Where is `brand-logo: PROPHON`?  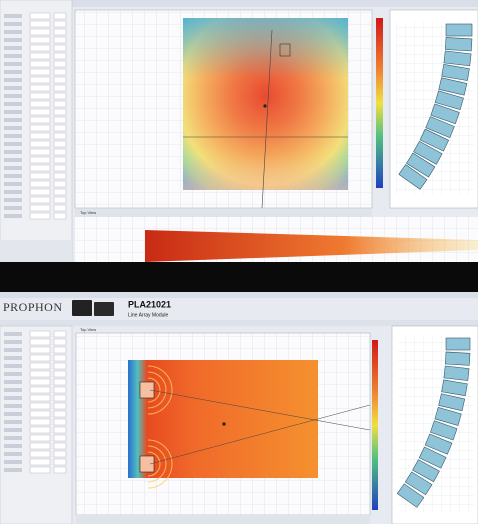 brand-logo: PROPHON is located at coordinates (33, 307).